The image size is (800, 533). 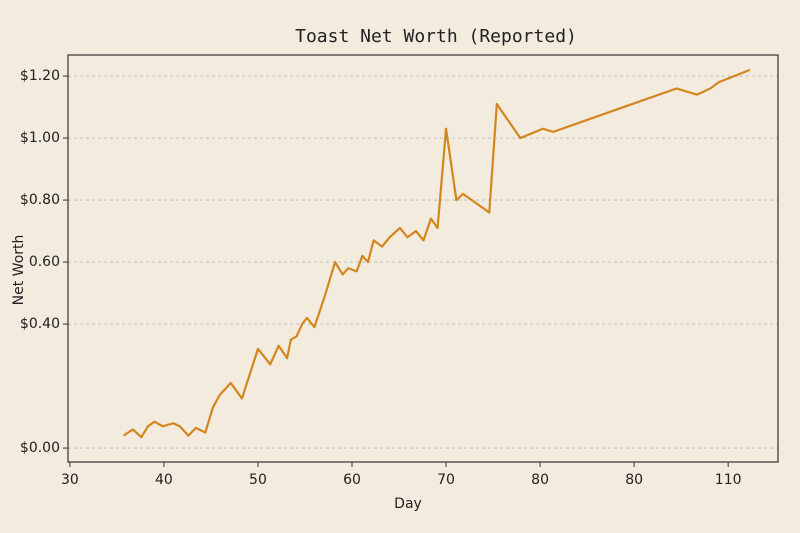 What do you see at coordinates (44, 262) in the screenshot?
I see `y-tick-label: 0.60` at bounding box center [44, 262].